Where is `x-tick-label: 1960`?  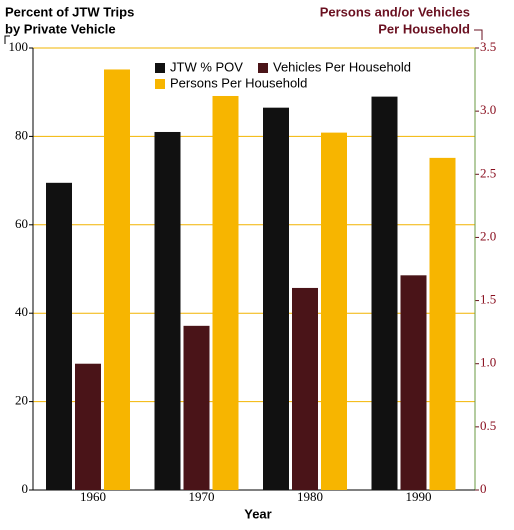
x-tick-label: 1960 is located at coordinates (93, 496).